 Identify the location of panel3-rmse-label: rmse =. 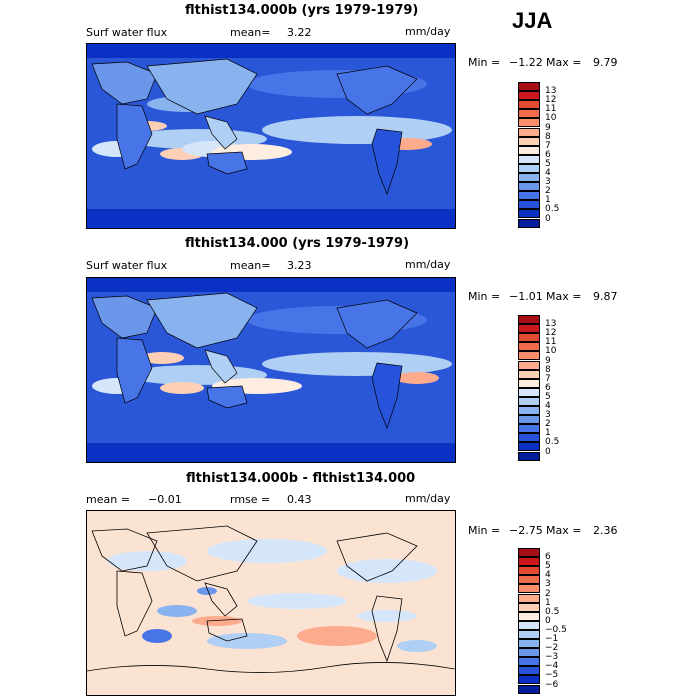
(250, 499).